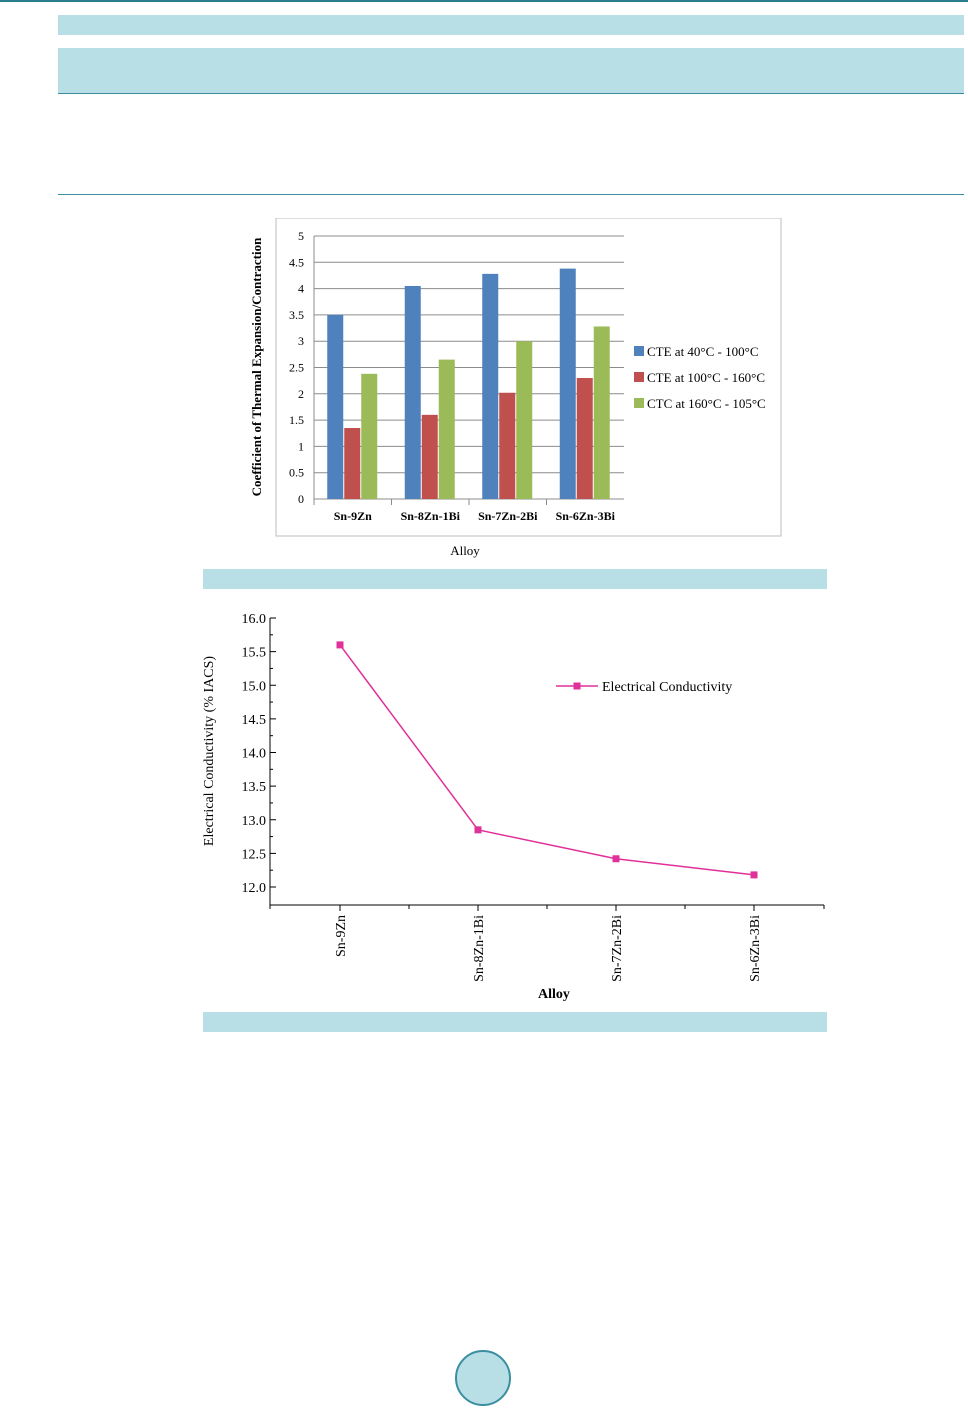  What do you see at coordinates (301, 446) in the screenshot?
I see `y-tick-label: 1` at bounding box center [301, 446].